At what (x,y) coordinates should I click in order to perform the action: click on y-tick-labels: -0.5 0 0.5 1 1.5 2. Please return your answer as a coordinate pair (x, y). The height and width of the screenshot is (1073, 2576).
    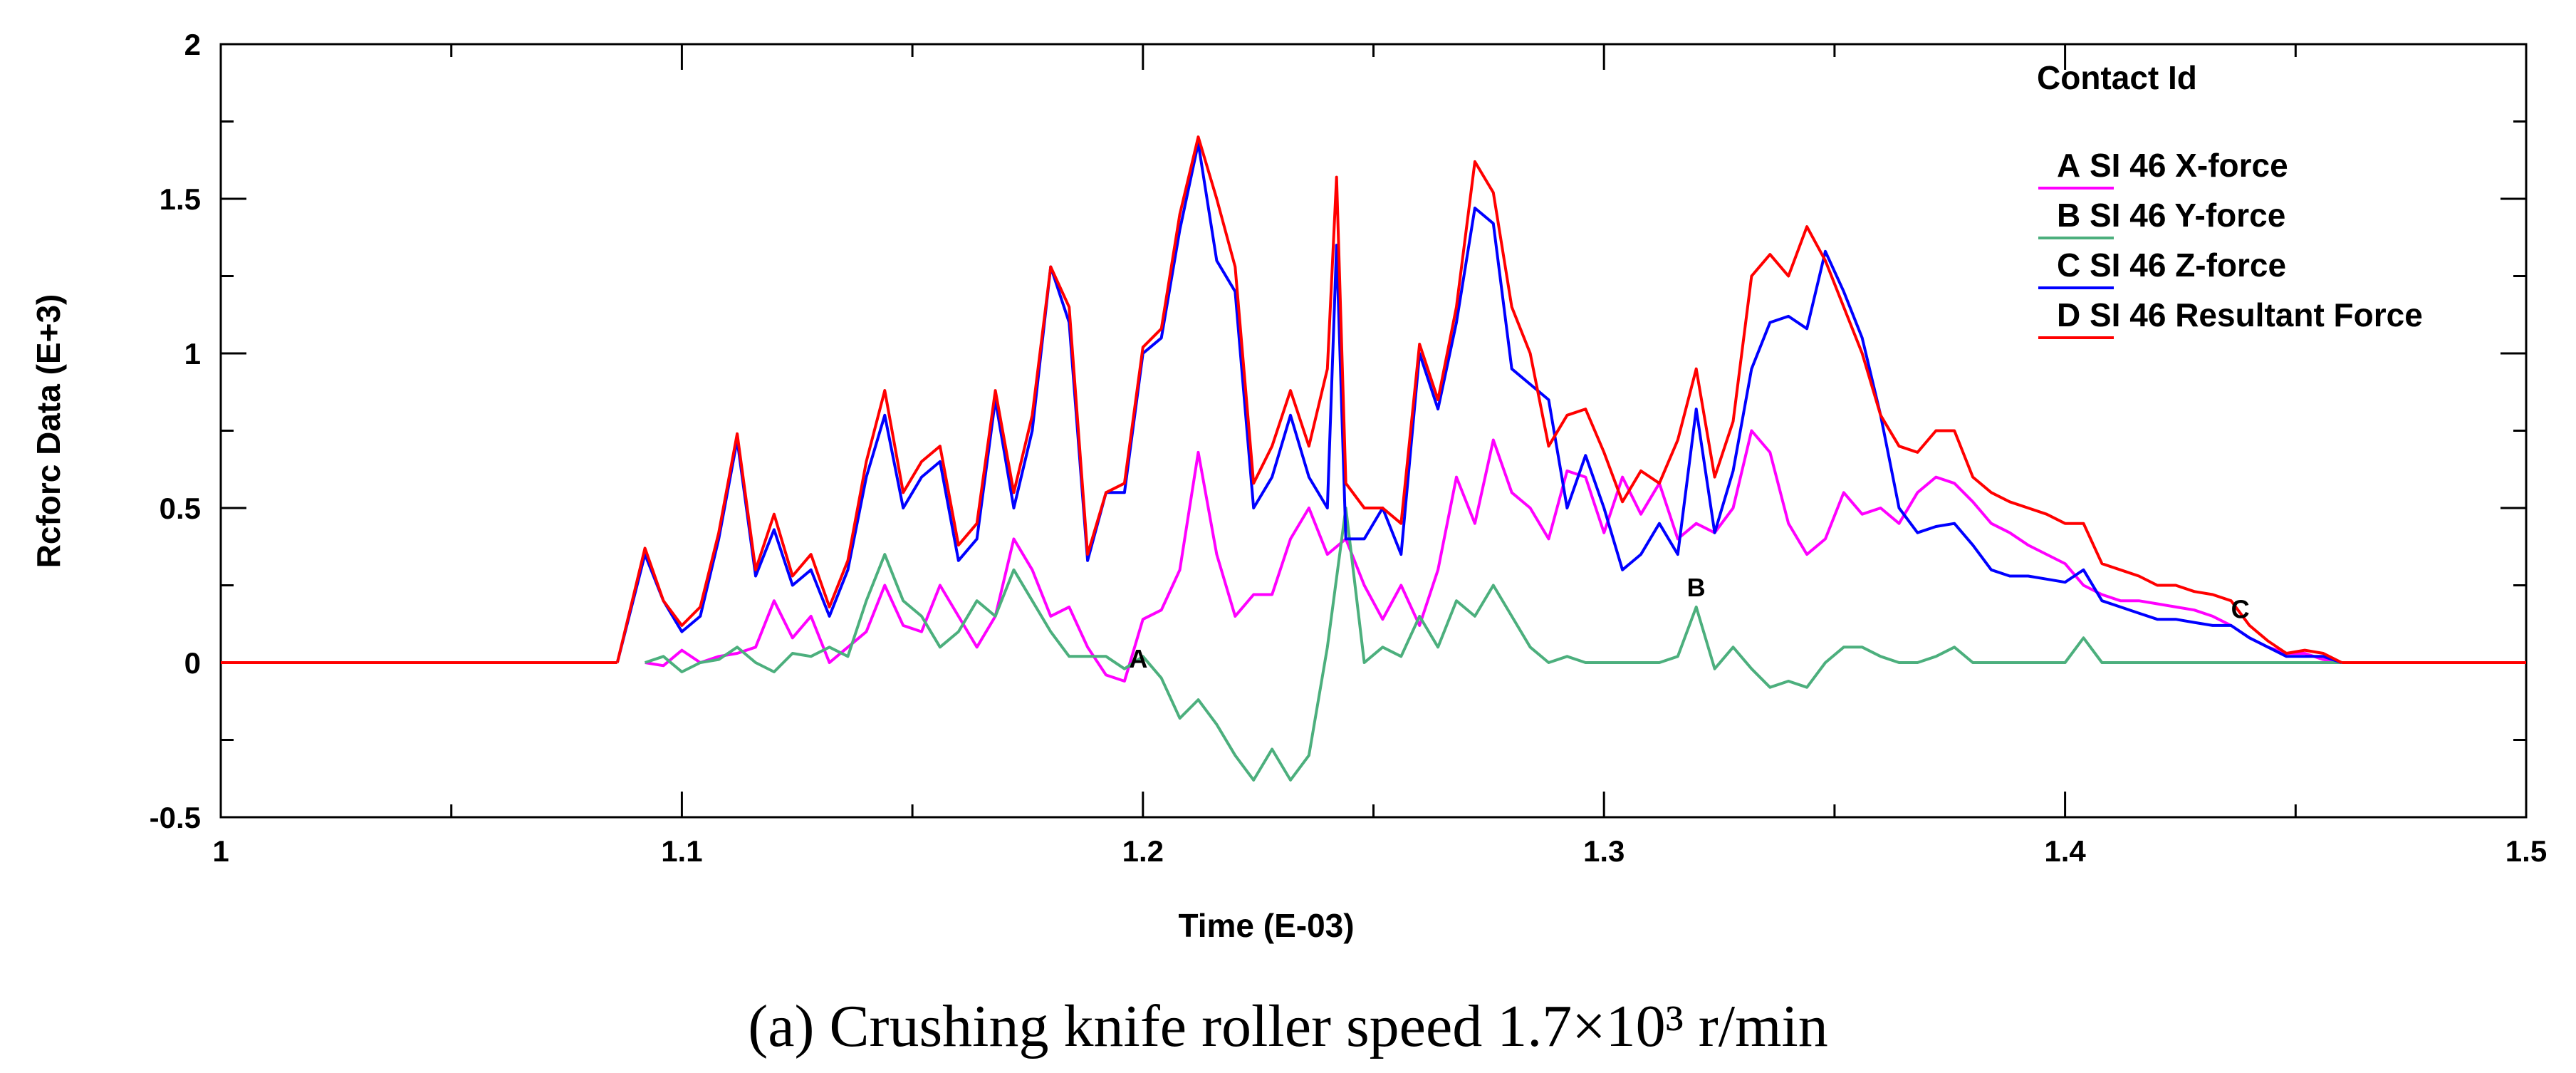
    Looking at the image, I should click on (175, 431).